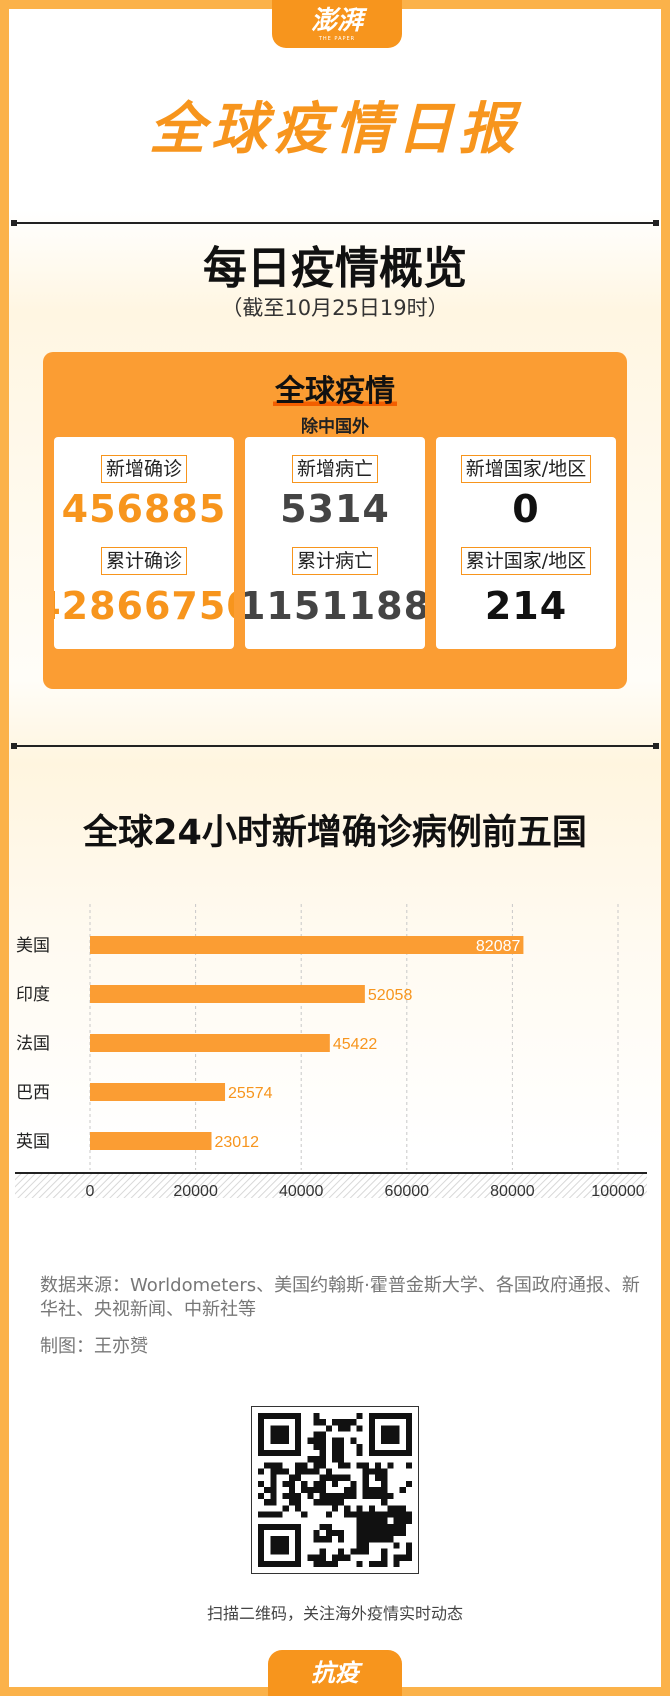 This screenshot has width=670, height=1696. I want to click on data-label: 52058, so click(390, 995).